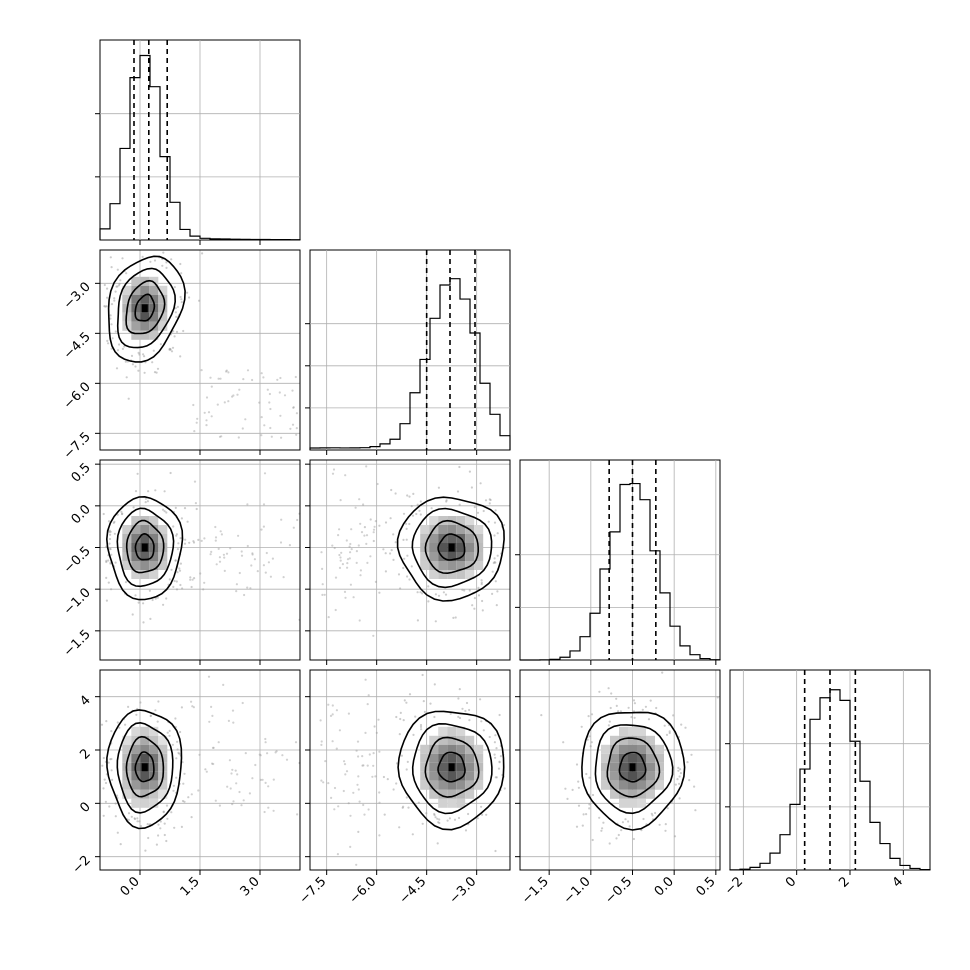  I want to click on y-tick-label: 0.5, so click(81, 472).